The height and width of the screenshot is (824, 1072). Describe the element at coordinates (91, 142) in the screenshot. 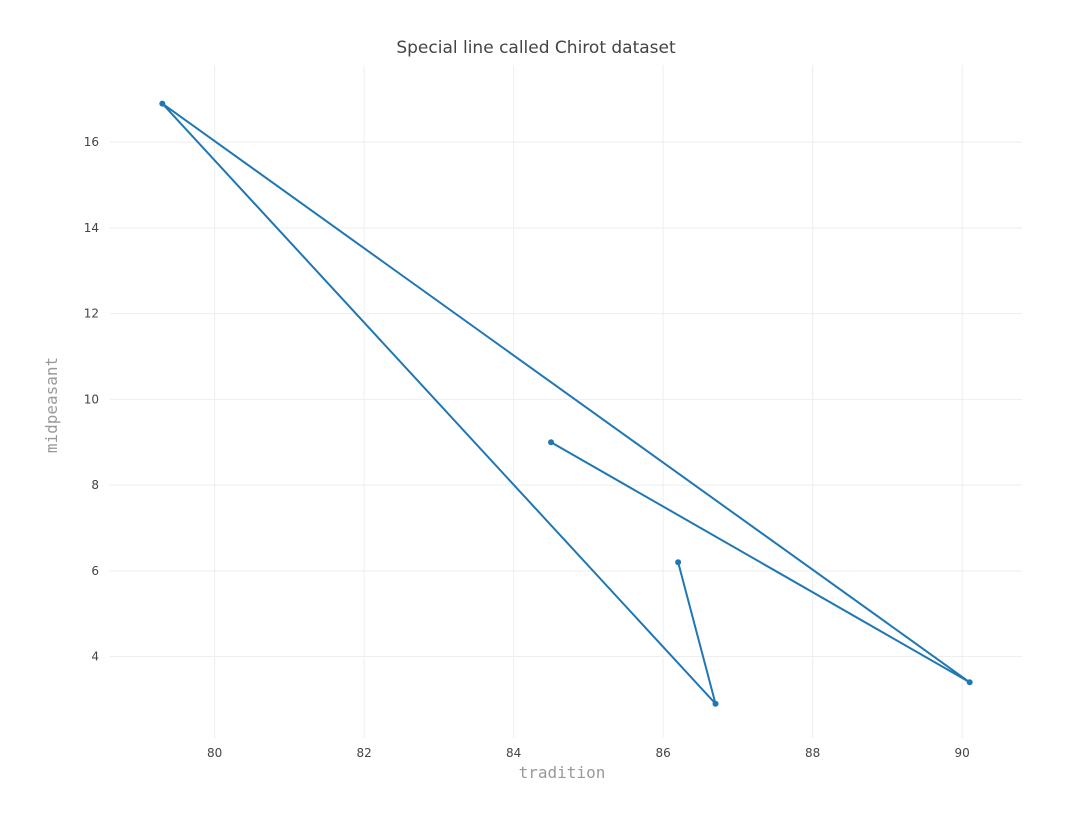

I see `y-tick-label: 16` at that location.